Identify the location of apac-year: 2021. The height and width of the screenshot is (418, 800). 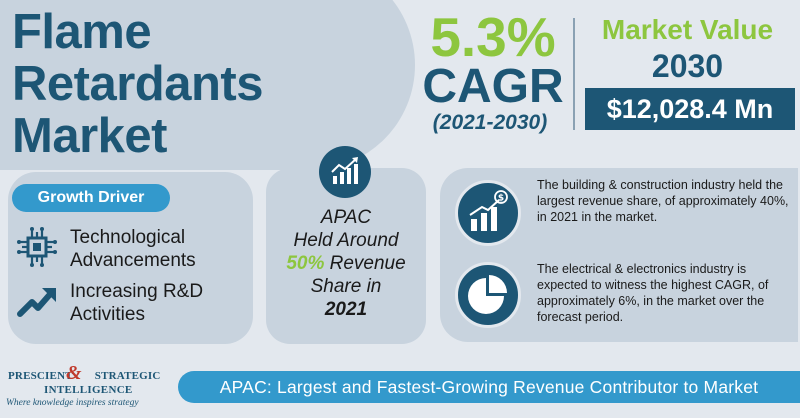
(346, 309).